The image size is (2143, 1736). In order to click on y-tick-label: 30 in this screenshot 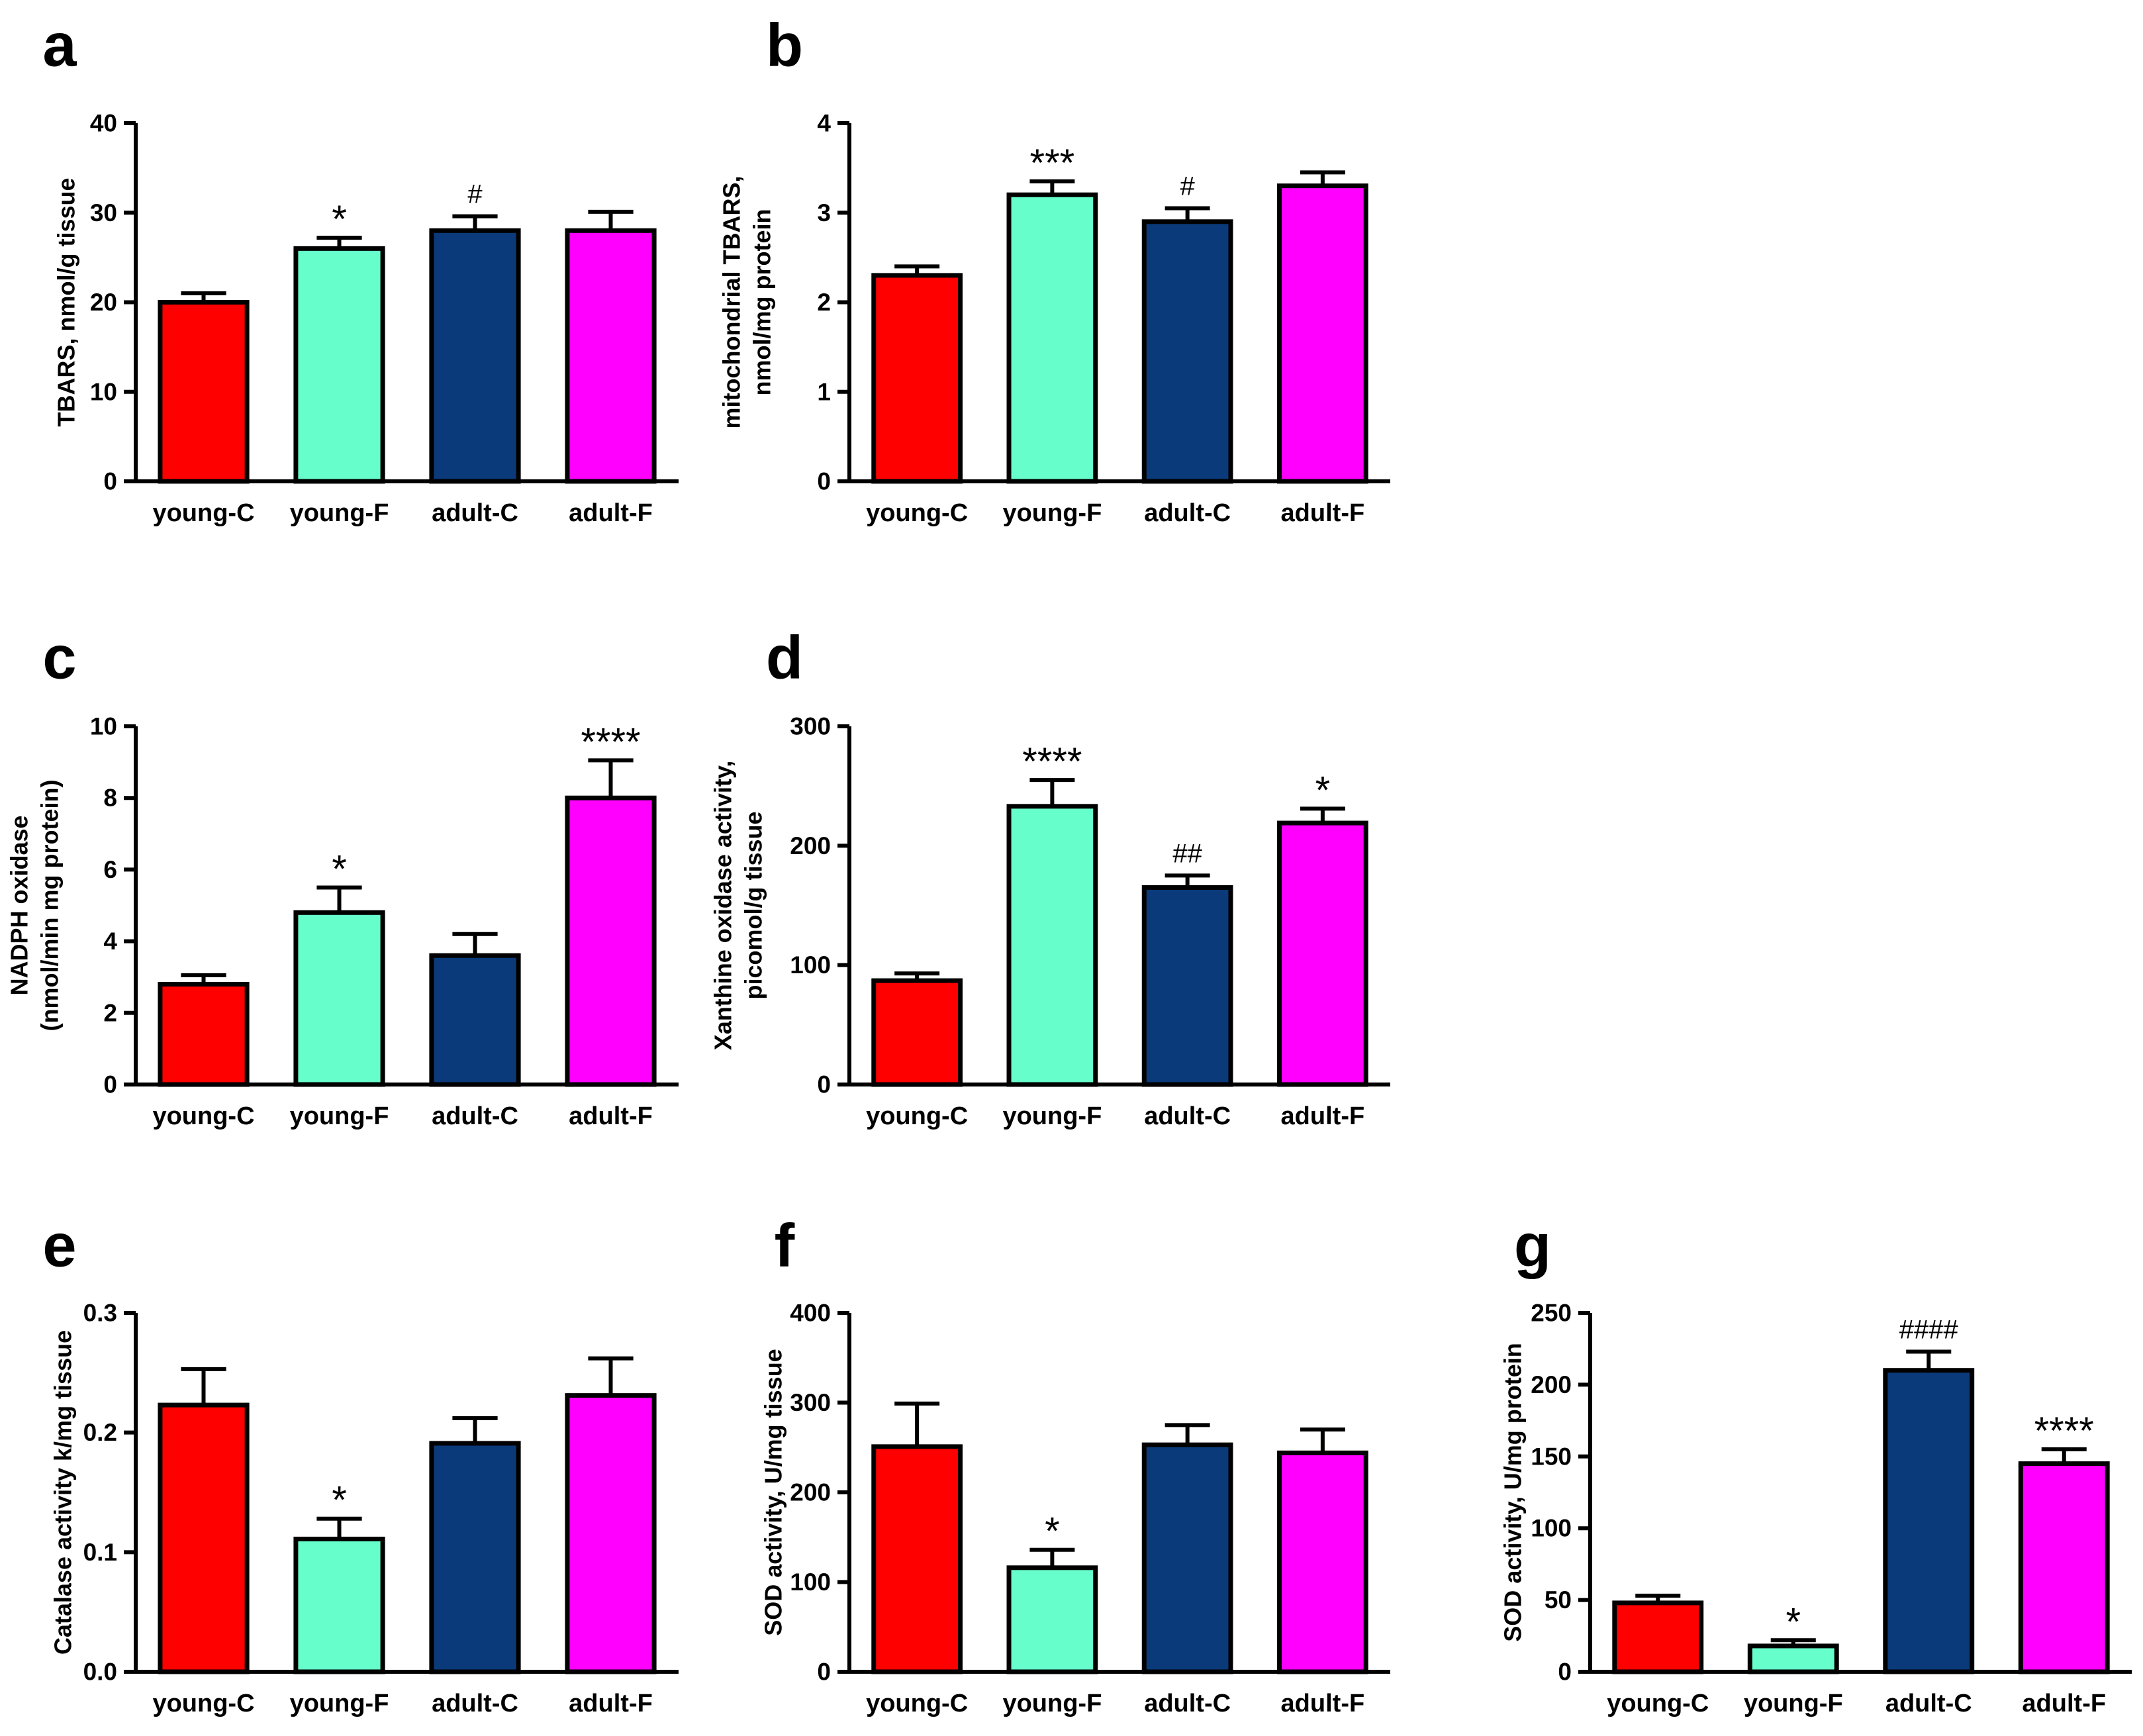, I will do `click(104, 212)`.